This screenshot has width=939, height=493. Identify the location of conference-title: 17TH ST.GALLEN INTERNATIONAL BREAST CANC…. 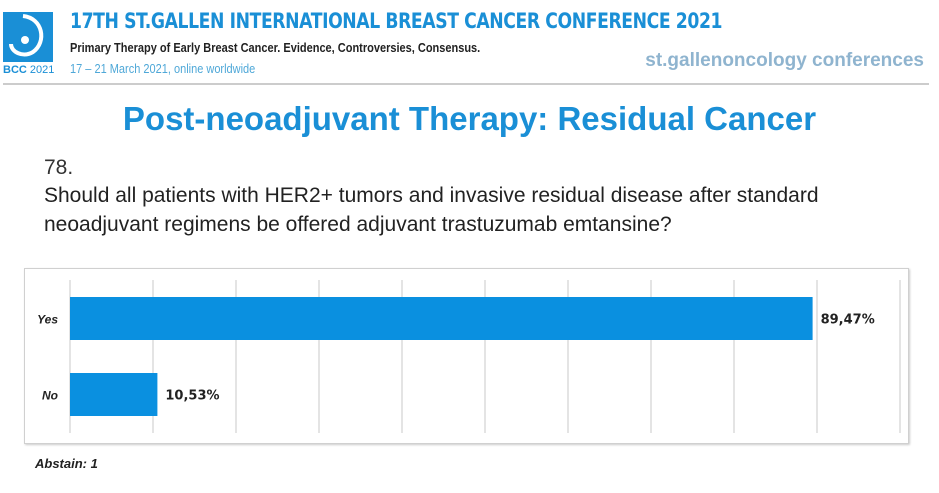
(396, 21).